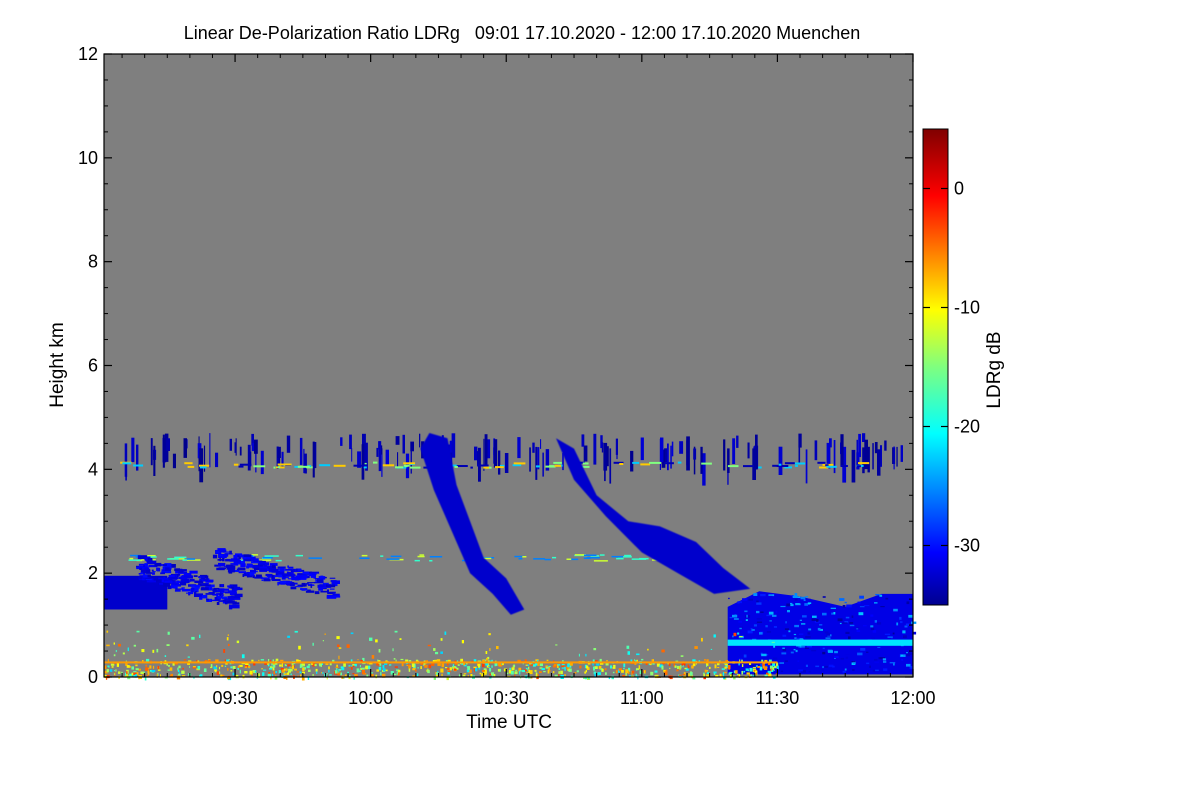 The height and width of the screenshot is (800, 1200). I want to click on low-cloud-streaks-a, so click(189, 582).